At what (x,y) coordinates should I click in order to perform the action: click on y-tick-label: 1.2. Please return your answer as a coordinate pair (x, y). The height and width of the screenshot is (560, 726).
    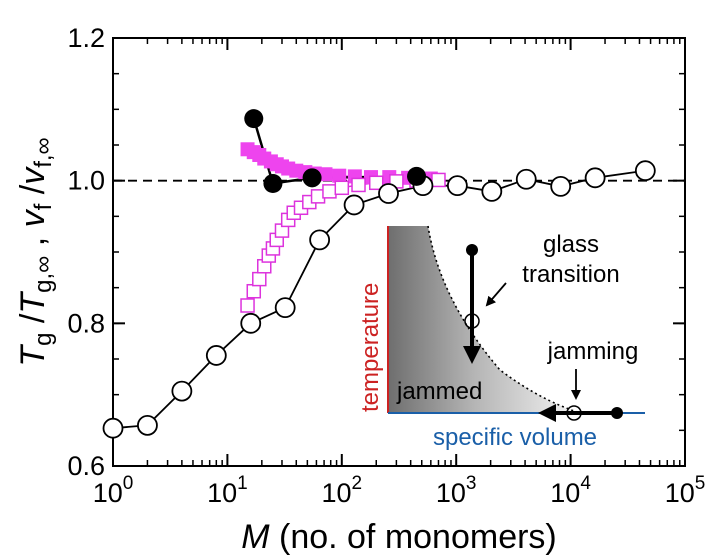
    Looking at the image, I should click on (86, 38).